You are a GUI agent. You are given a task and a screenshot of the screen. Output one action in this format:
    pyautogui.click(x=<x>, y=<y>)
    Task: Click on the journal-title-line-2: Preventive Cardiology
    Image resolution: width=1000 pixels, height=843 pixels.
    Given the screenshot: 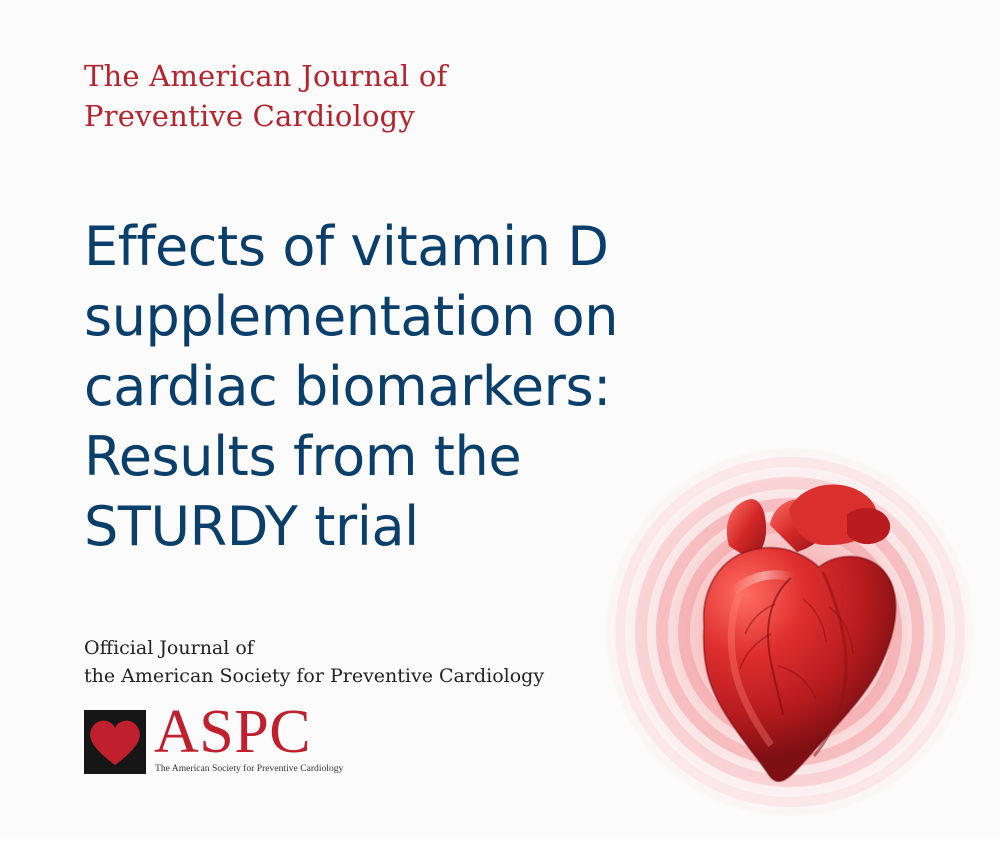 What is the action you would take?
    pyautogui.click(x=249, y=116)
    